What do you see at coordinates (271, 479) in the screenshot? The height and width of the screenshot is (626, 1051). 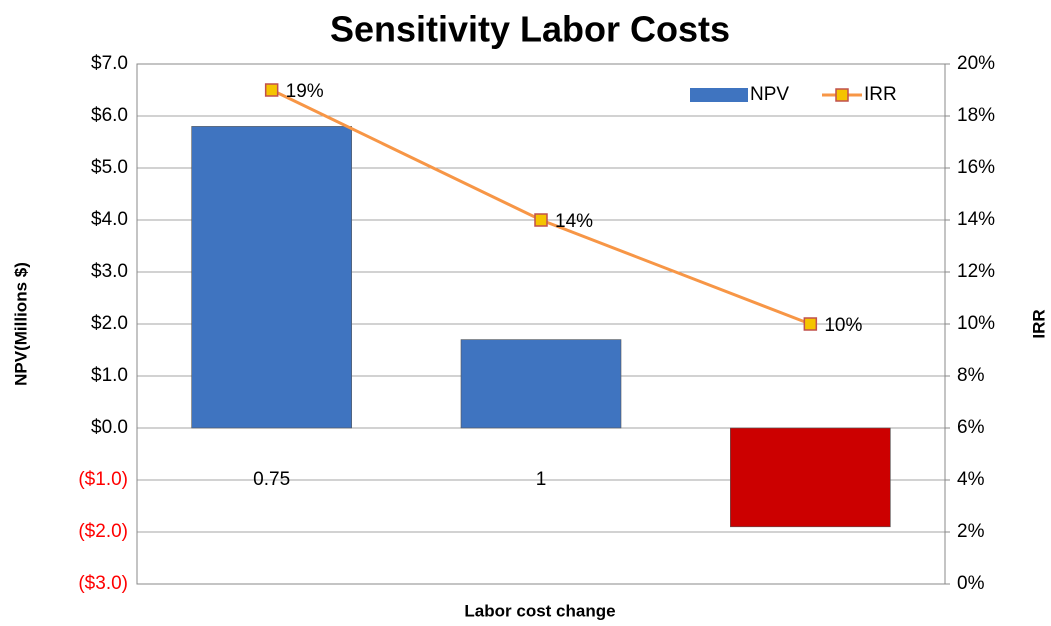 I see `x-tick-label: 0.75` at bounding box center [271, 479].